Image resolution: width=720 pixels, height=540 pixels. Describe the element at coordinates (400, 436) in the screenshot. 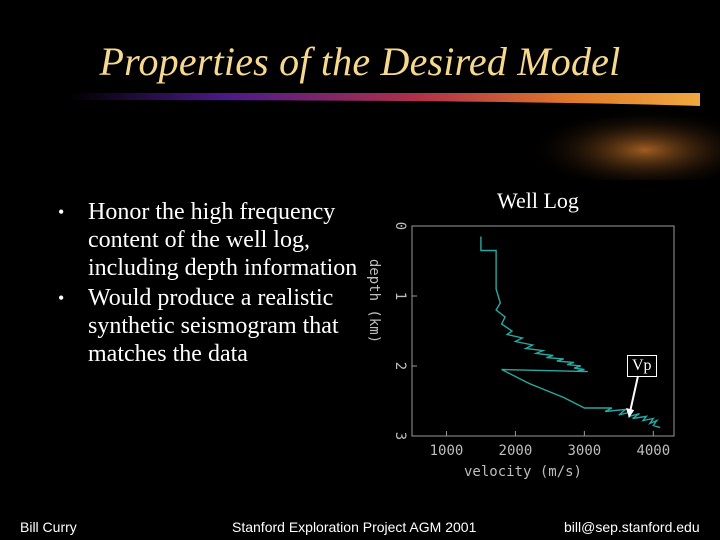

I see `y-tick-label: 3` at that location.